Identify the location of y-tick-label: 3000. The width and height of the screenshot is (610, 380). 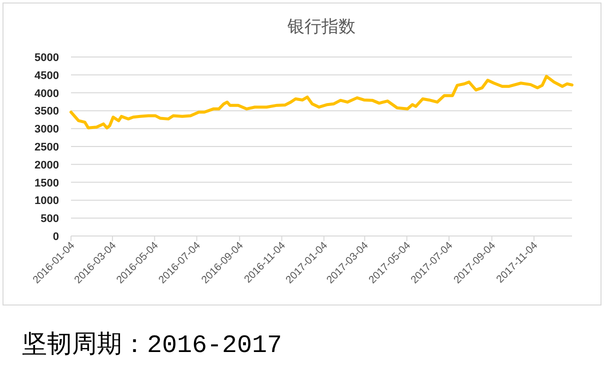
(46, 130).